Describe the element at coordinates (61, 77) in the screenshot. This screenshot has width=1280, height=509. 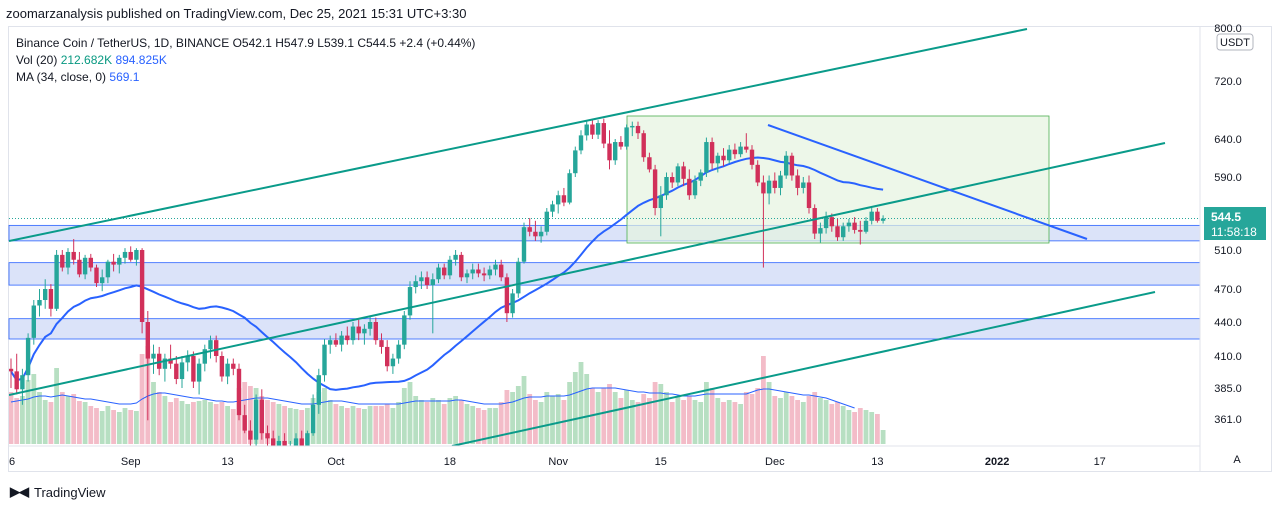
I see `legend-ma-label: MA (34, close, 0)` at that location.